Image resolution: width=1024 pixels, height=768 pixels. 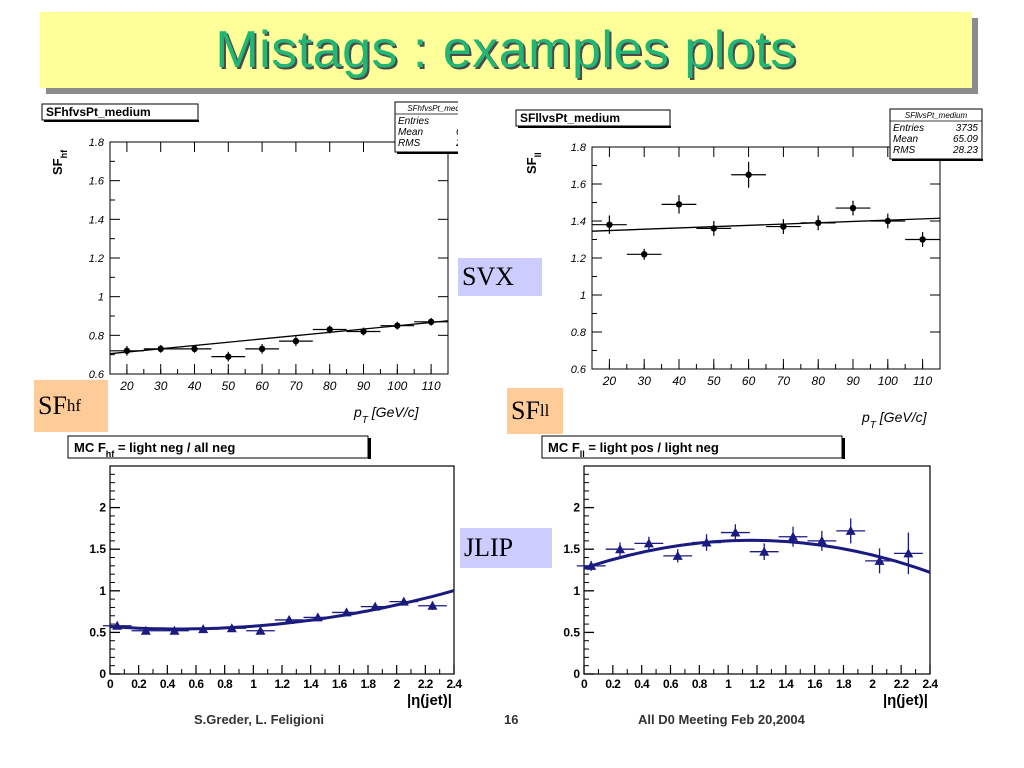 What do you see at coordinates (931, 684) in the screenshot?
I see `fll-xtick-label: 2.4` at bounding box center [931, 684].